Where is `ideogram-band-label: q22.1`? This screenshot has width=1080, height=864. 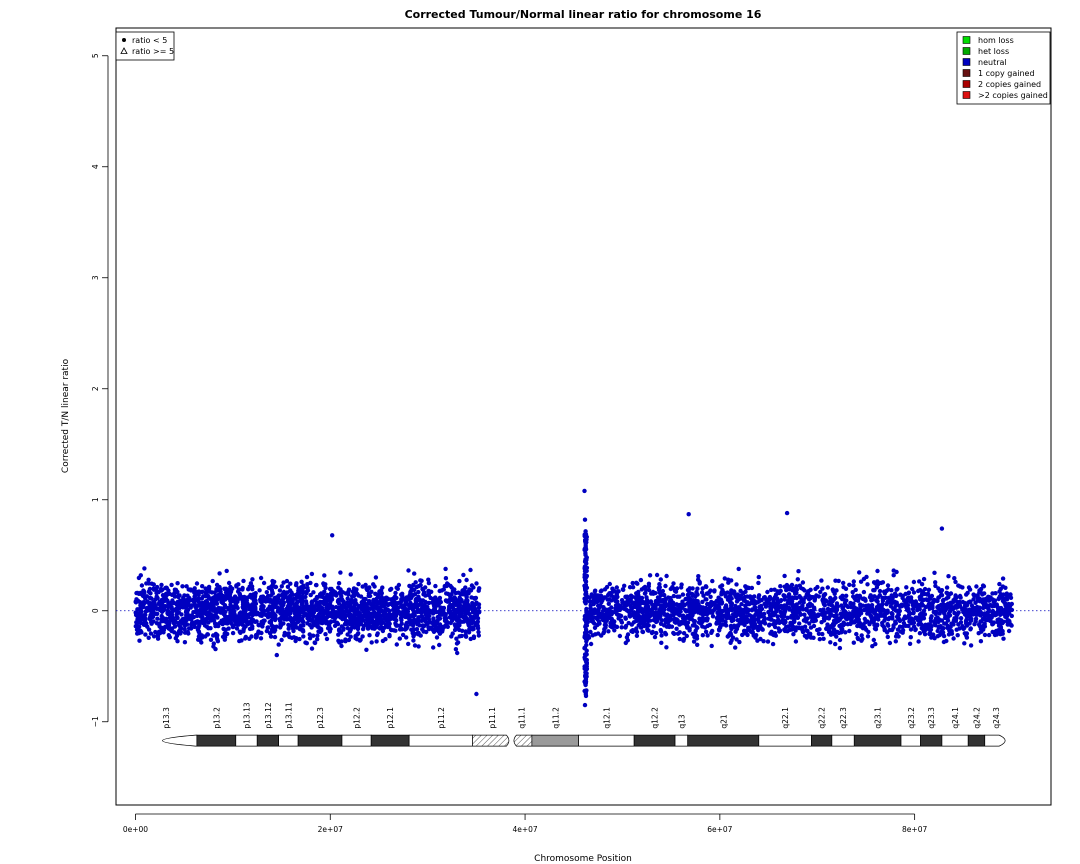 ideogram-band-label: q22.1 is located at coordinates (785, 718).